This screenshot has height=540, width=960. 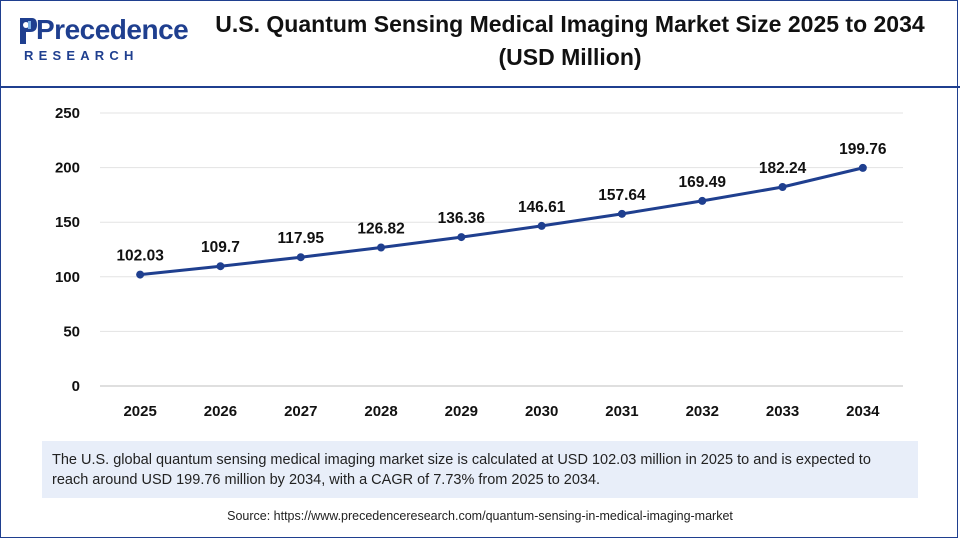 What do you see at coordinates (76, 386) in the screenshot?
I see `y-tick-label: 0` at bounding box center [76, 386].